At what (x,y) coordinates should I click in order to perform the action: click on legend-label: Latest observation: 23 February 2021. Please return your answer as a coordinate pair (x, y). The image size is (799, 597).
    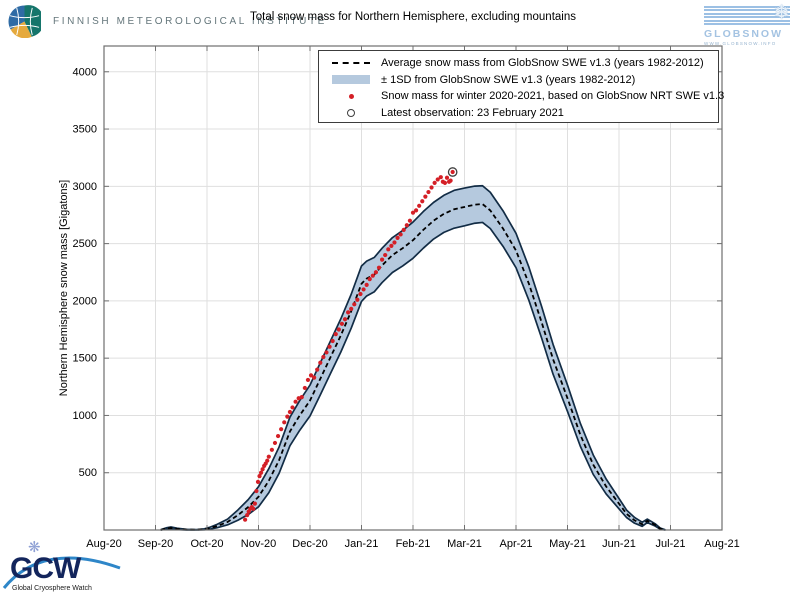
    Looking at the image, I should click on (472, 112).